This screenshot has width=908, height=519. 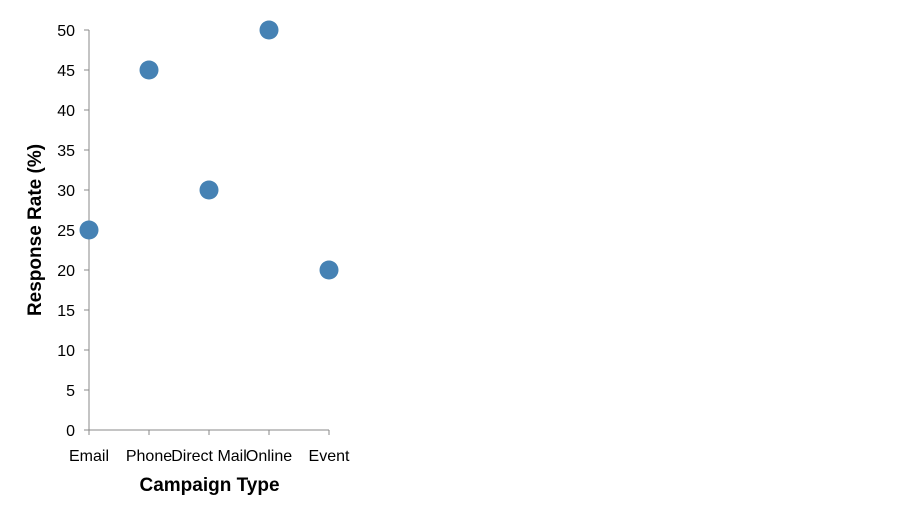 I want to click on y-axis-title: Response Rate (%), so click(x=35, y=230).